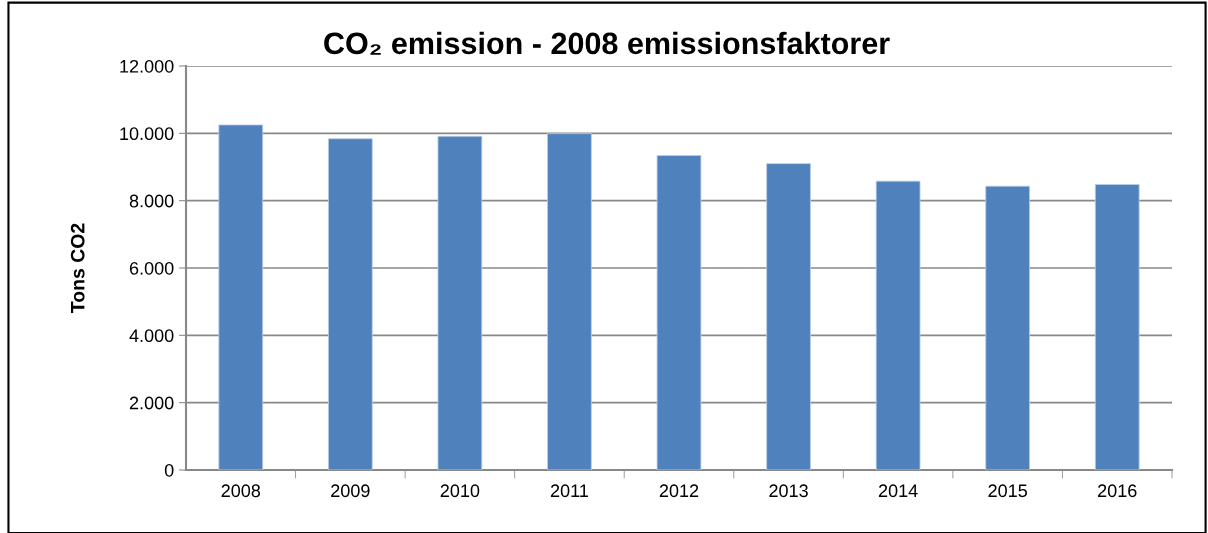 The image size is (1208, 533). What do you see at coordinates (607, 43) in the screenshot?
I see `chart-title: CO₂ emission - 2008 emissionsfaktorer` at bounding box center [607, 43].